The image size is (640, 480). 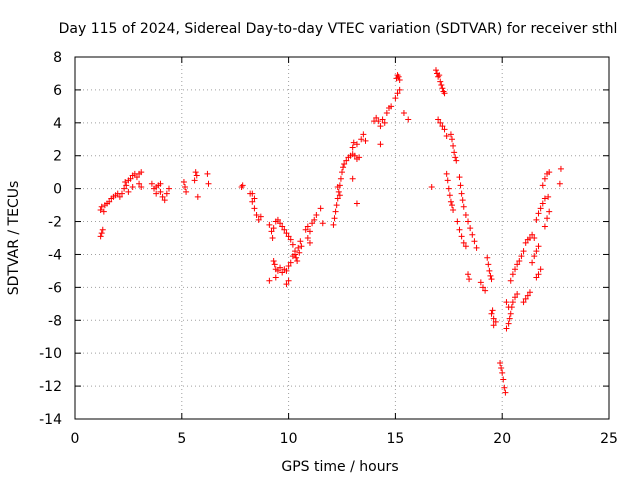 I want to click on x-tick-label: 25, so click(x=609, y=439).